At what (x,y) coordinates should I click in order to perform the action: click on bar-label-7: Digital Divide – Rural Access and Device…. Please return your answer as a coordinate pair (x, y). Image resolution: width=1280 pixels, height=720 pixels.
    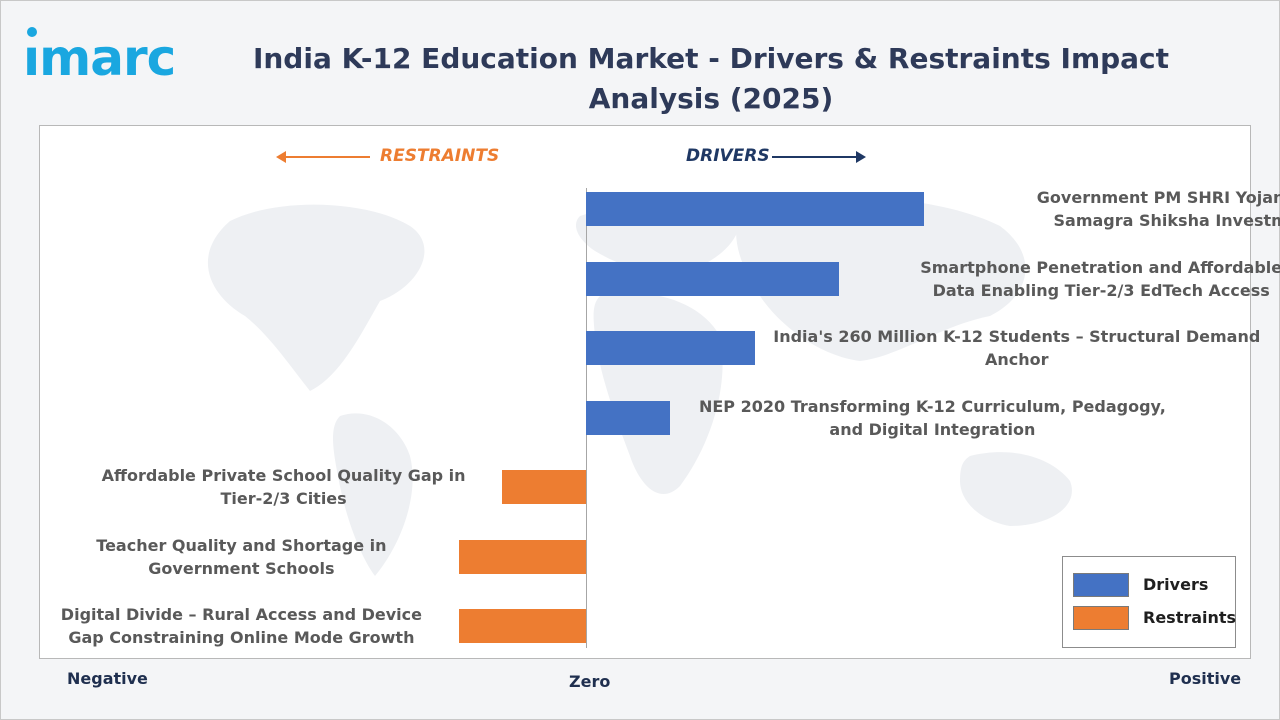
    Looking at the image, I should click on (241, 626).